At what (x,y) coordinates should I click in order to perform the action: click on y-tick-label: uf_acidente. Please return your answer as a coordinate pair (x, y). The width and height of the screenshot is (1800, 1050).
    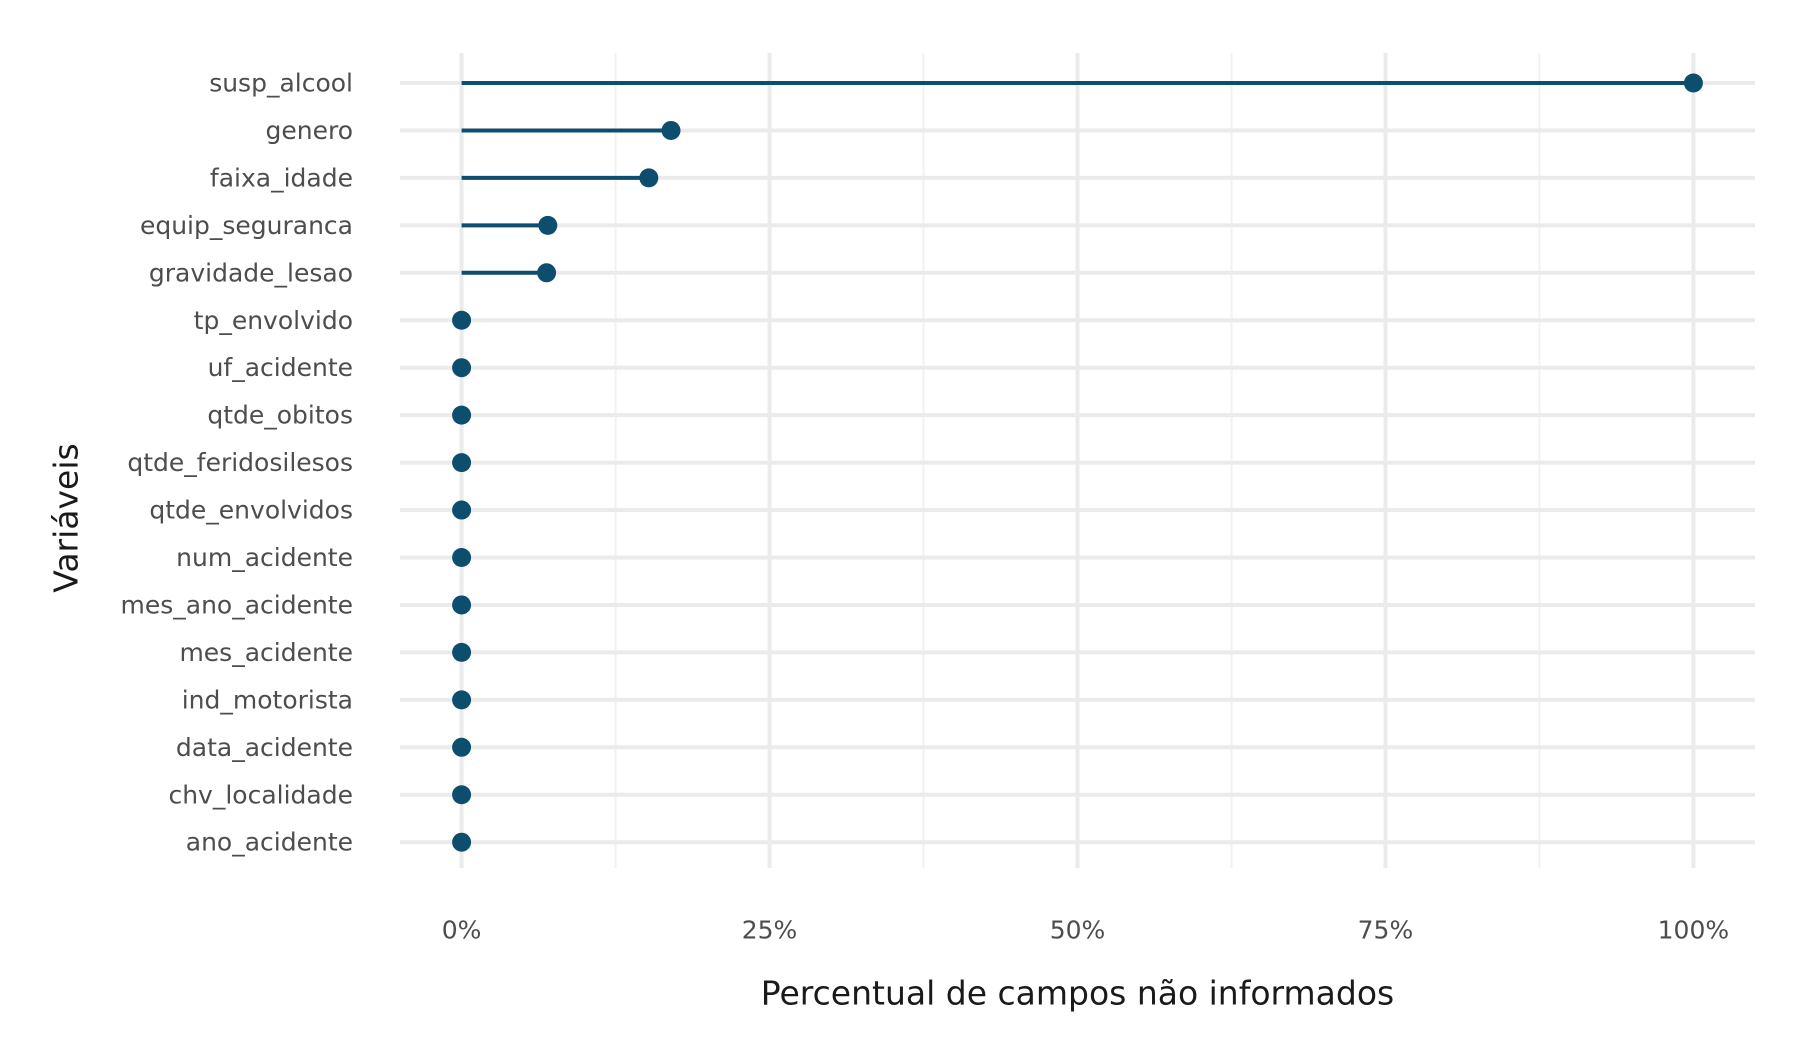
    Looking at the image, I should click on (280, 367).